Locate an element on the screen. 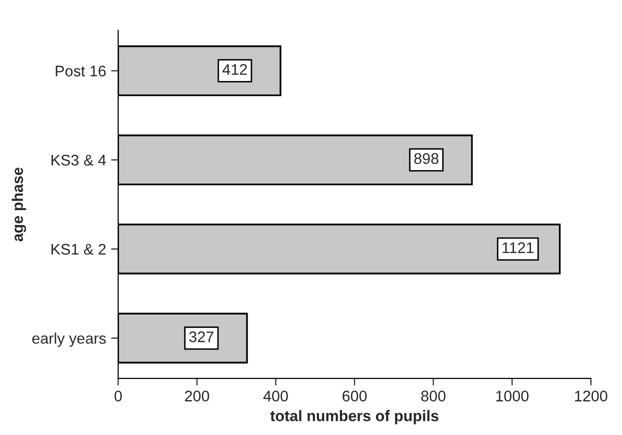 Image resolution: width=622 pixels, height=435 pixels. y-tick-label: Post 16 is located at coordinates (81, 71).